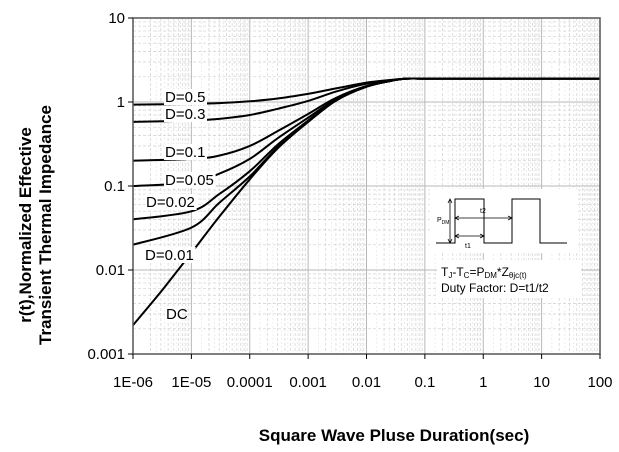 The width and height of the screenshot is (619, 452). Describe the element at coordinates (366, 382) in the screenshot. I see `x-tick-label: 0.01` at that location.